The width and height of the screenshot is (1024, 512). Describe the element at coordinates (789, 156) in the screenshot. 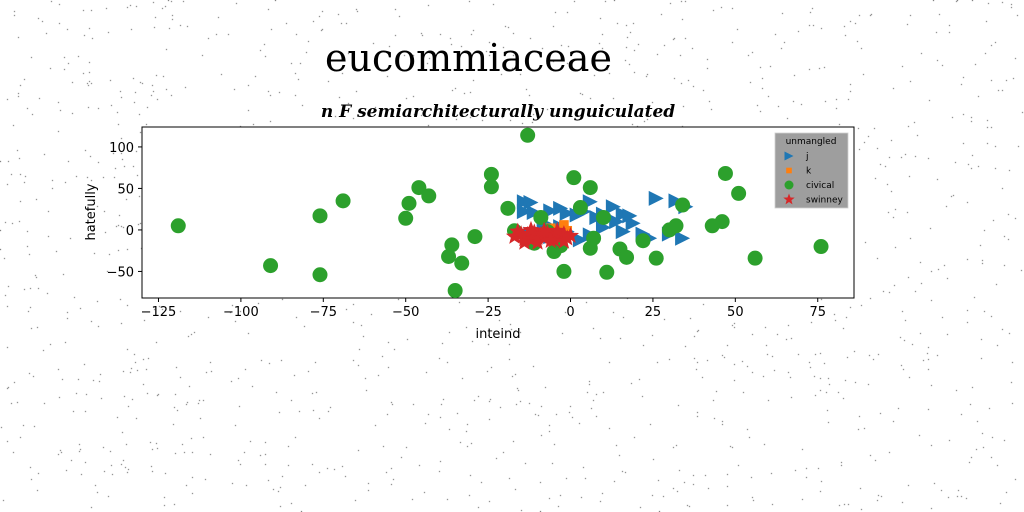

I see `legend-marker-j` at that location.